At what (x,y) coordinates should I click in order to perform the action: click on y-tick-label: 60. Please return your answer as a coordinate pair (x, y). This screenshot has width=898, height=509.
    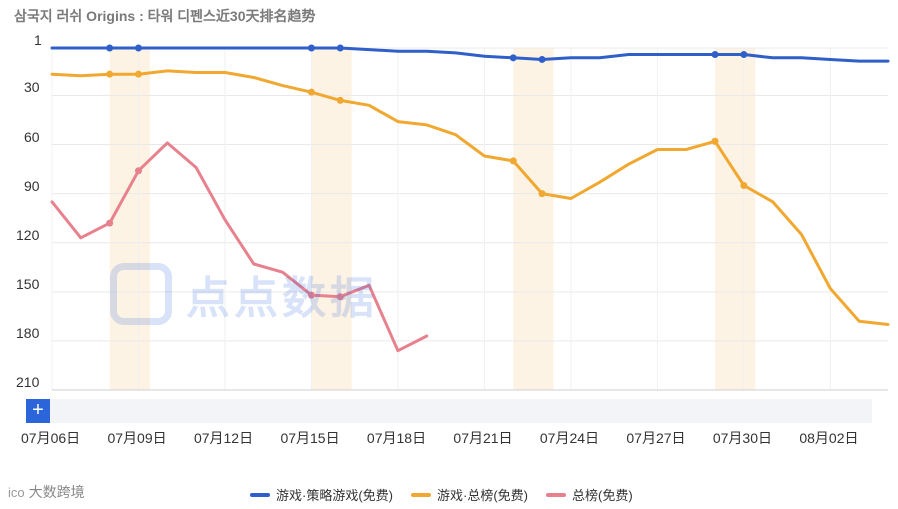
    Looking at the image, I should click on (32, 136).